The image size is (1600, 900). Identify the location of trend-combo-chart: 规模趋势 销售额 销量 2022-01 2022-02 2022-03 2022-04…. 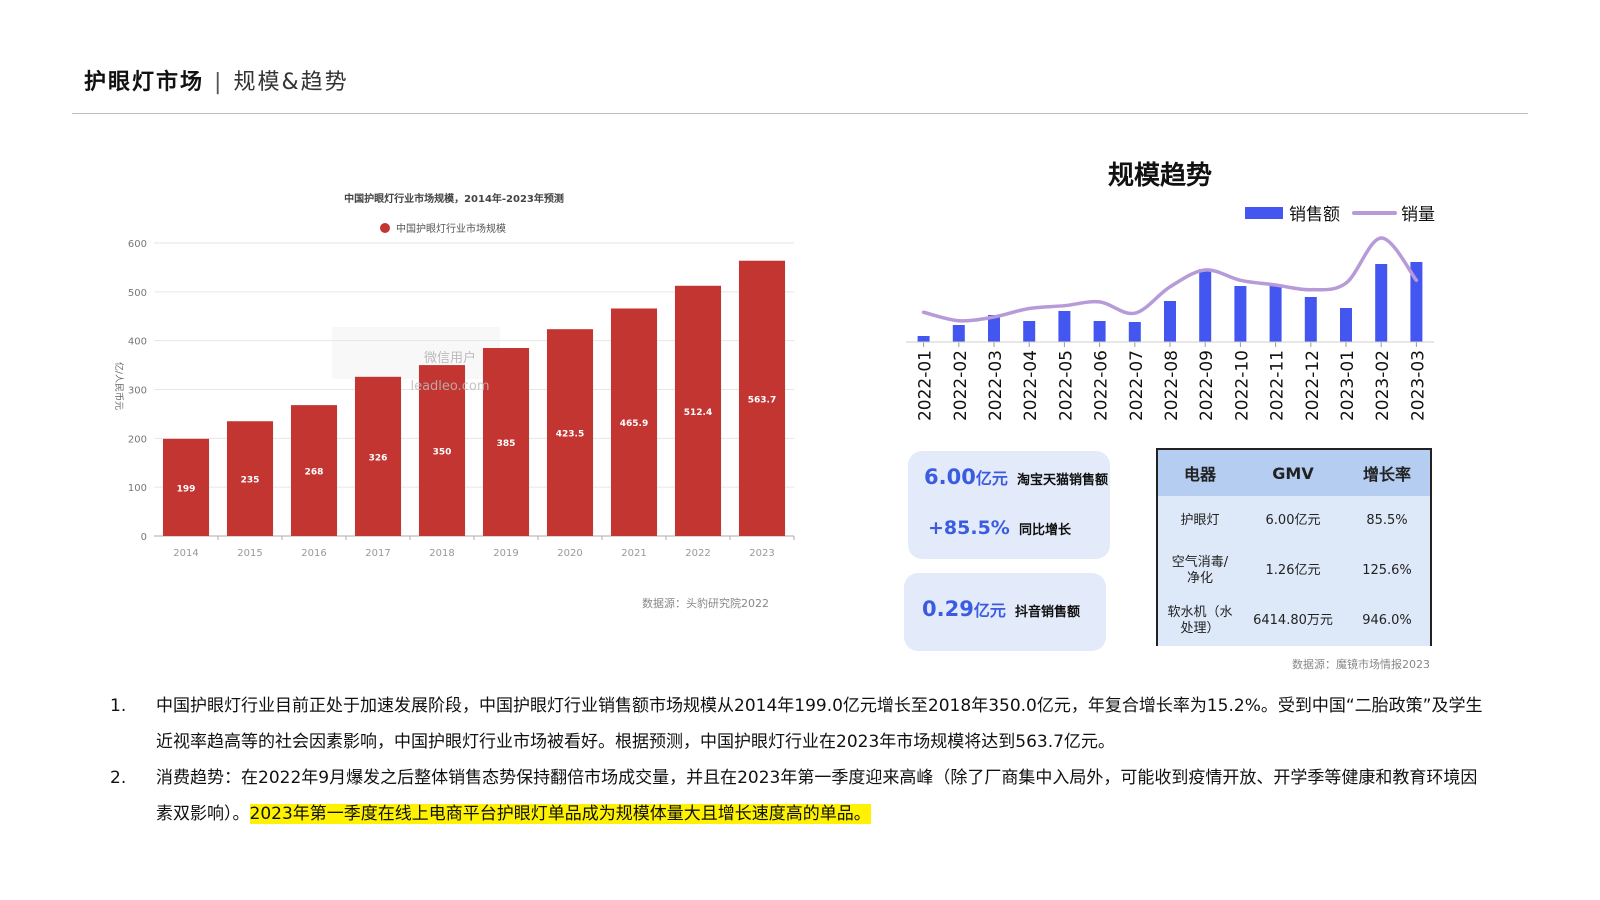
(1170, 291).